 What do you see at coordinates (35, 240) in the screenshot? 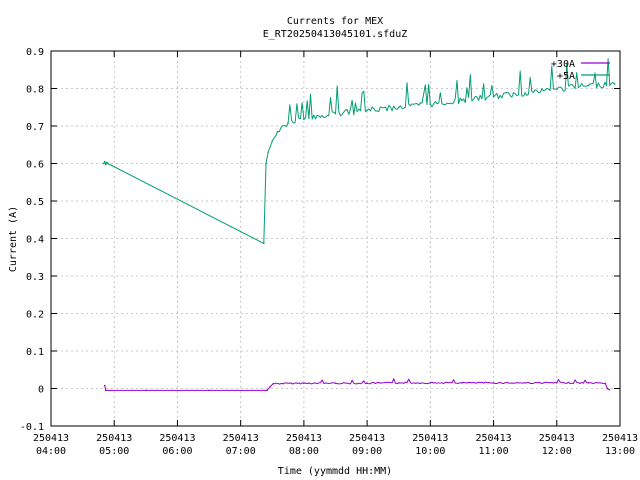
I see `y-tick-label: 0.4` at bounding box center [35, 240].